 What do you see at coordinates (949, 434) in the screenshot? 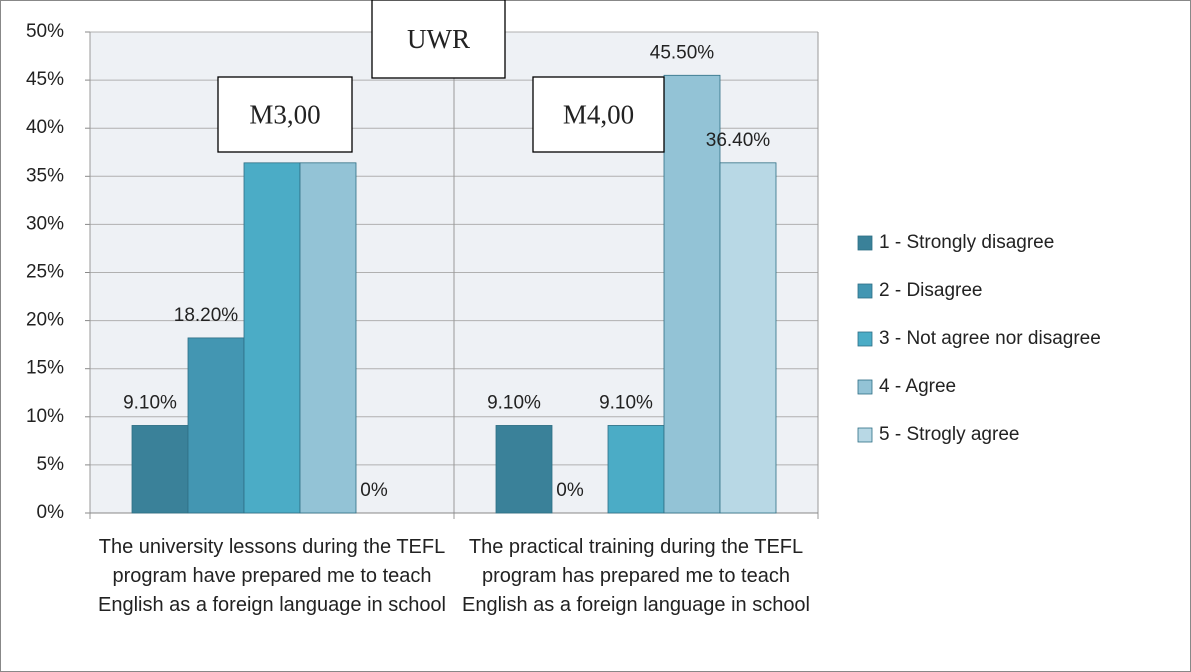
I see `legend-label: 5 - Strogly agree` at bounding box center [949, 434].